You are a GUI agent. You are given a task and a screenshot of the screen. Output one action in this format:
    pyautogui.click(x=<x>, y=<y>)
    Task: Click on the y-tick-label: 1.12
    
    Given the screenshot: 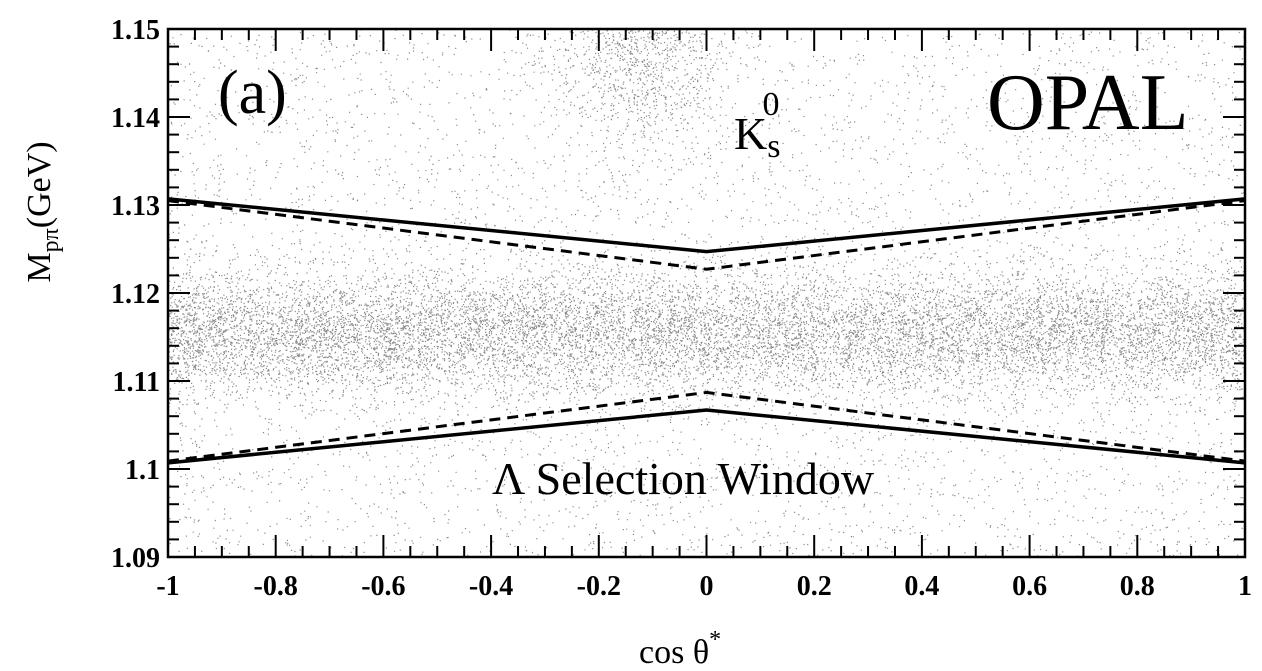 What is the action you would take?
    pyautogui.click(x=135, y=294)
    